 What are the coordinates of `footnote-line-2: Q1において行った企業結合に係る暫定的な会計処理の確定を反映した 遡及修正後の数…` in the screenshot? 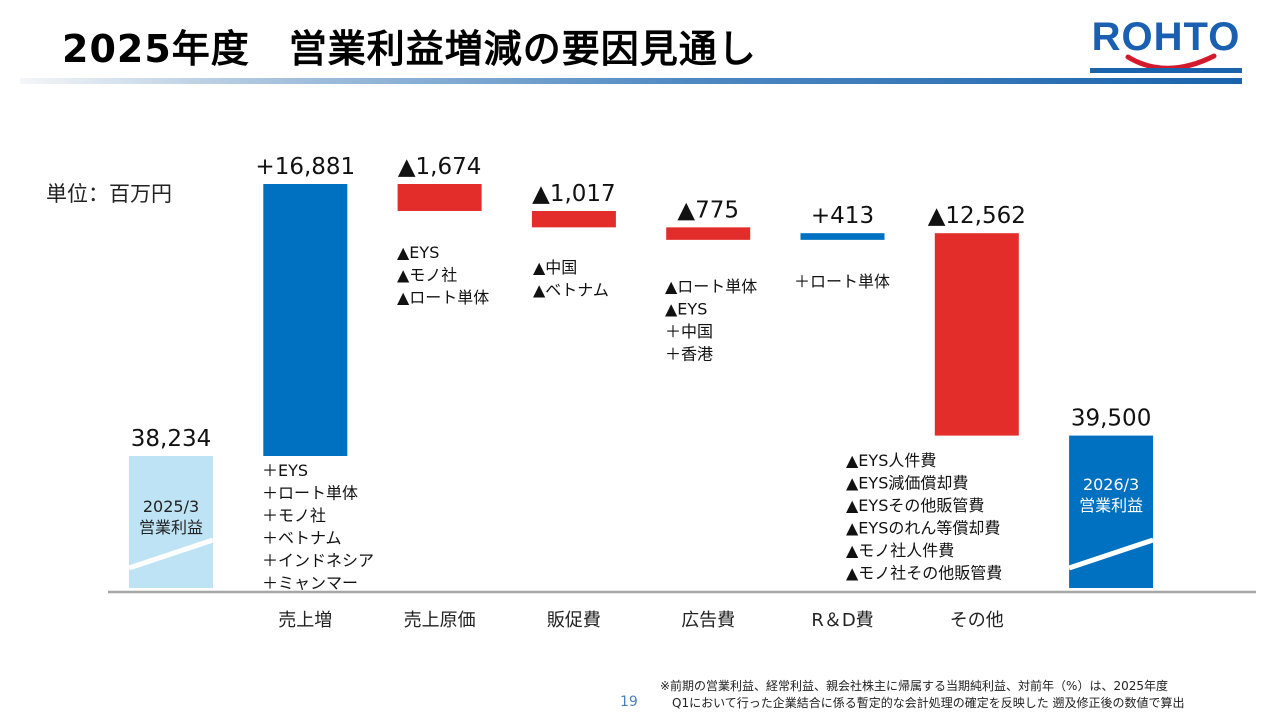 It's located at (922, 703).